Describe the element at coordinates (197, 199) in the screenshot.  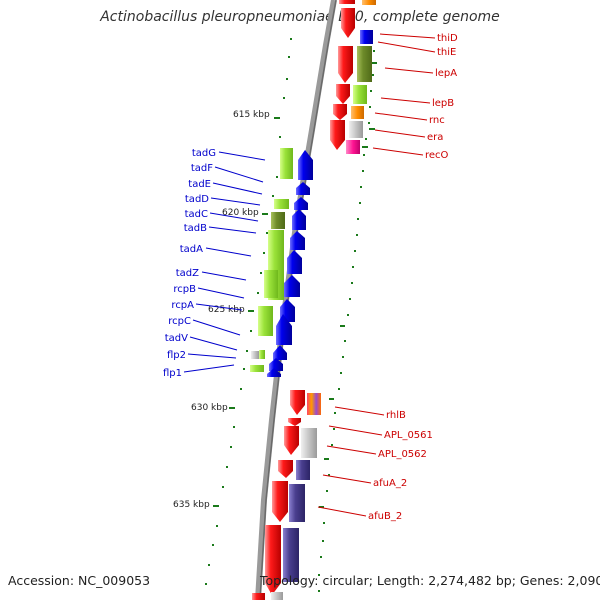
I see `gene-label-tadD: tadD` at that location.